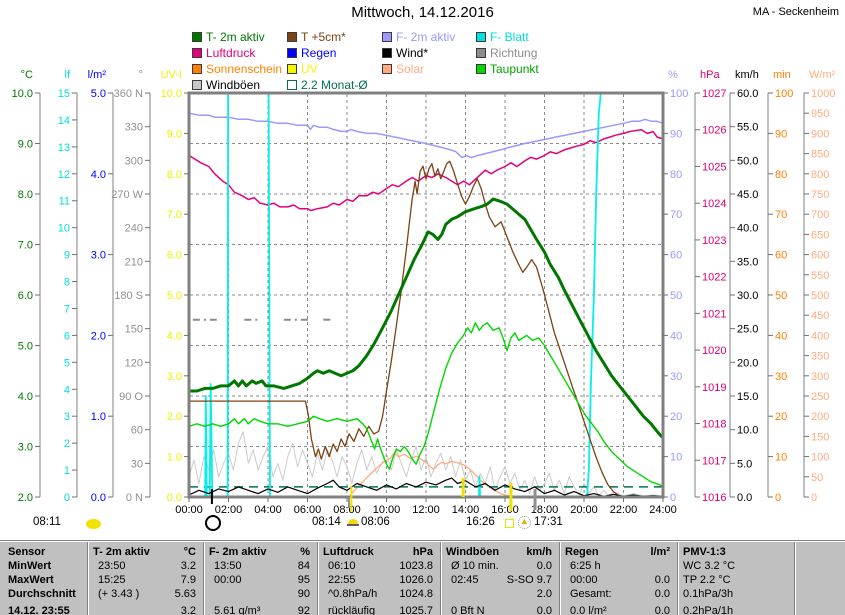 The image size is (845, 615). What do you see at coordinates (416, 594) in the screenshot?
I see `table-cell-value: 1024.8` at bounding box center [416, 594].